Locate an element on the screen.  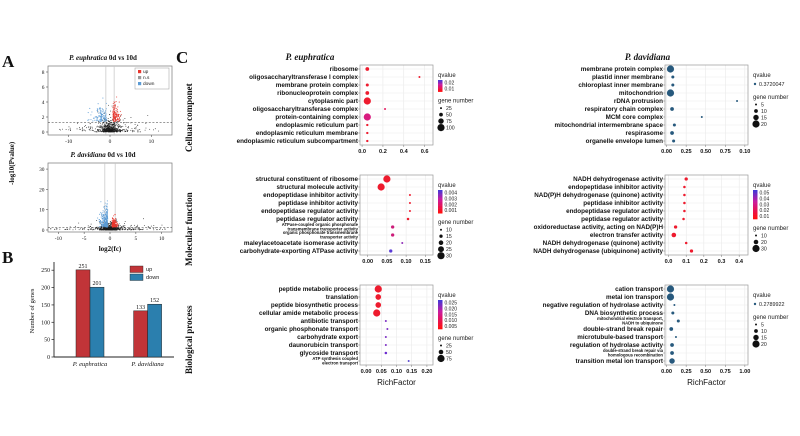
svg-text: 0.015 is located at coordinates (451, 315).